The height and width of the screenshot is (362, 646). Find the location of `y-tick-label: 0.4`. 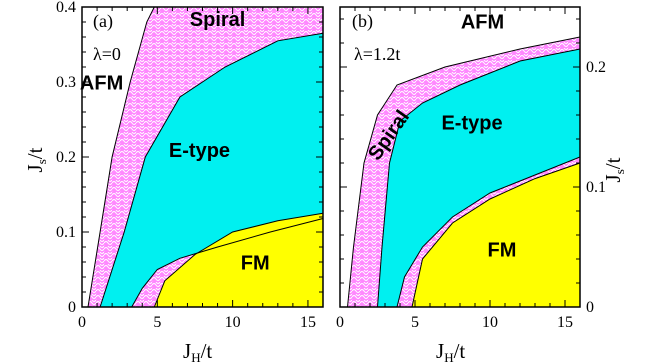

y-tick-label: 0.4 is located at coordinates (66, 8).